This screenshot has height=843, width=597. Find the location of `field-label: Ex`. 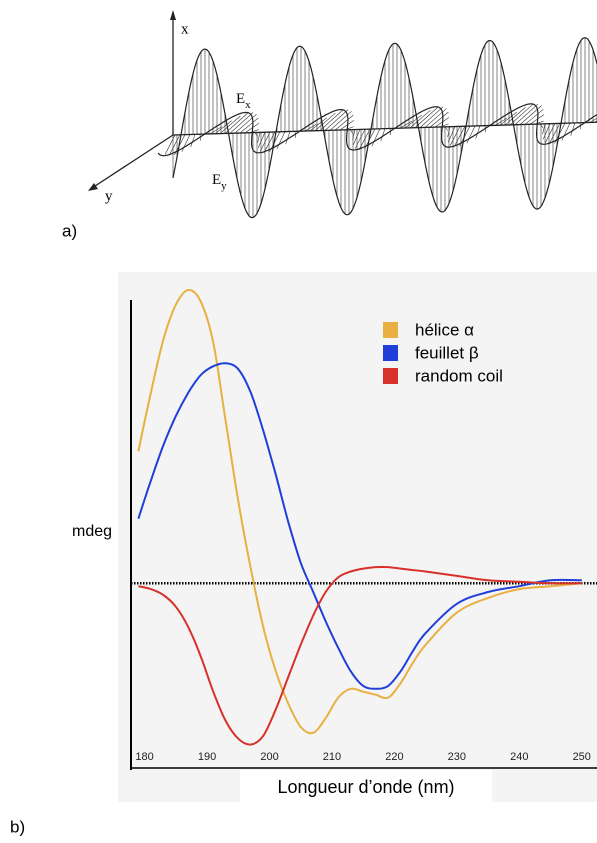

field-label: Ex is located at coordinates (243, 100).